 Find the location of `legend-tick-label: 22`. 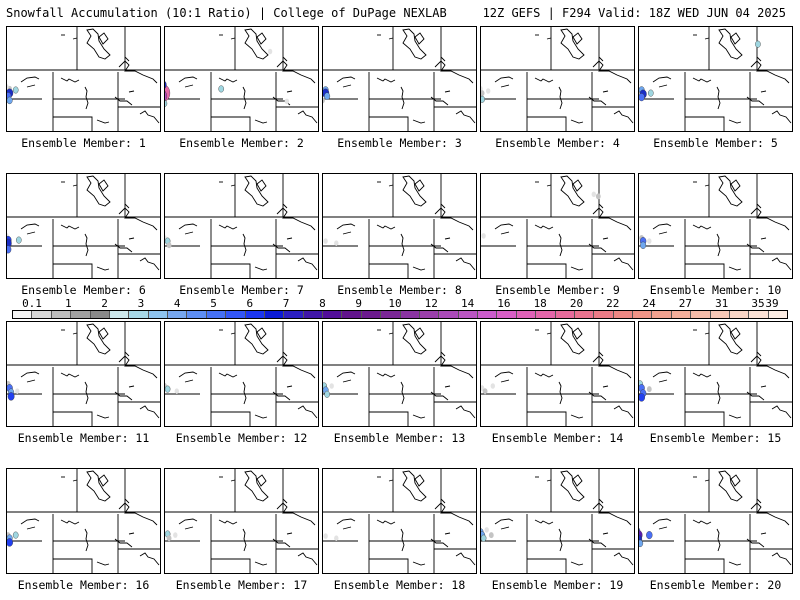

legend-tick-label: 22 is located at coordinates (613, 303).